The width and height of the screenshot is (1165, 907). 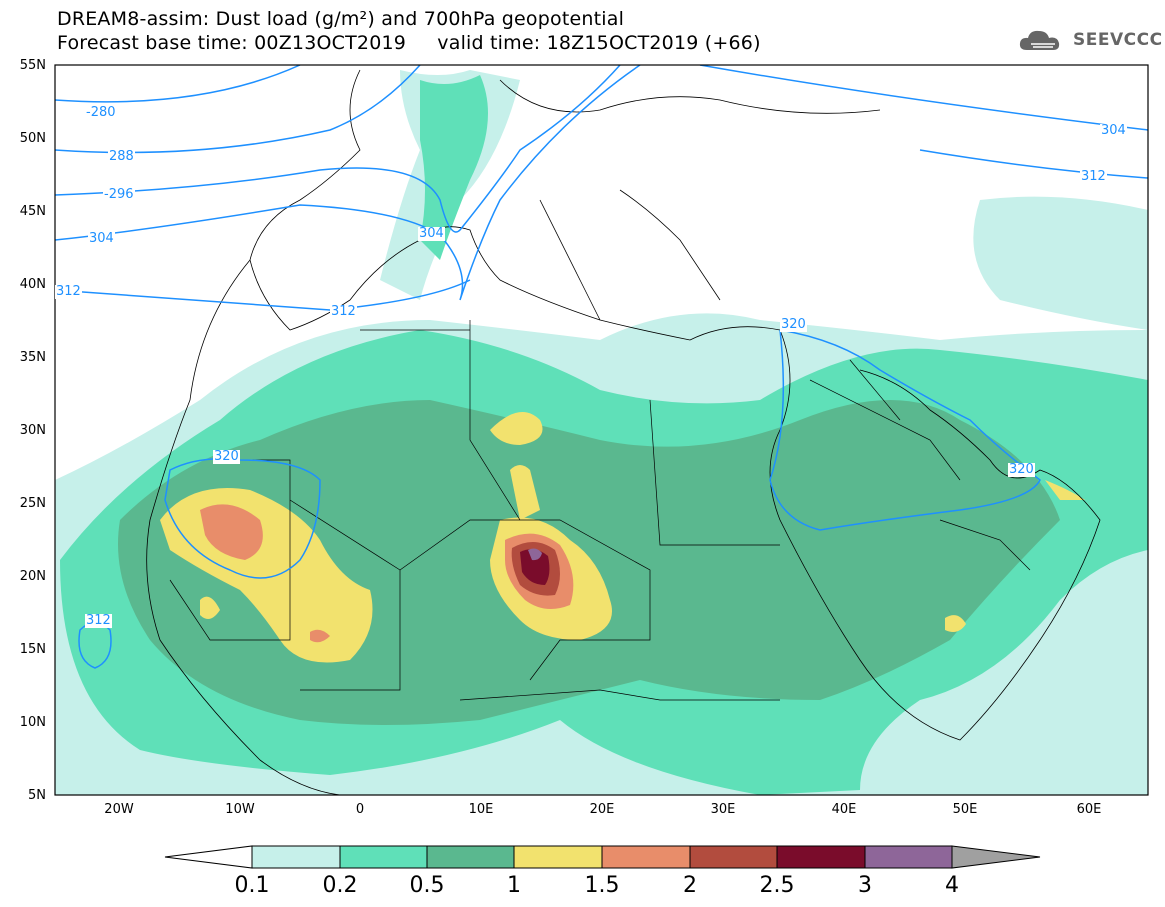 I want to click on lat-label: 20N, so click(x=32, y=576).